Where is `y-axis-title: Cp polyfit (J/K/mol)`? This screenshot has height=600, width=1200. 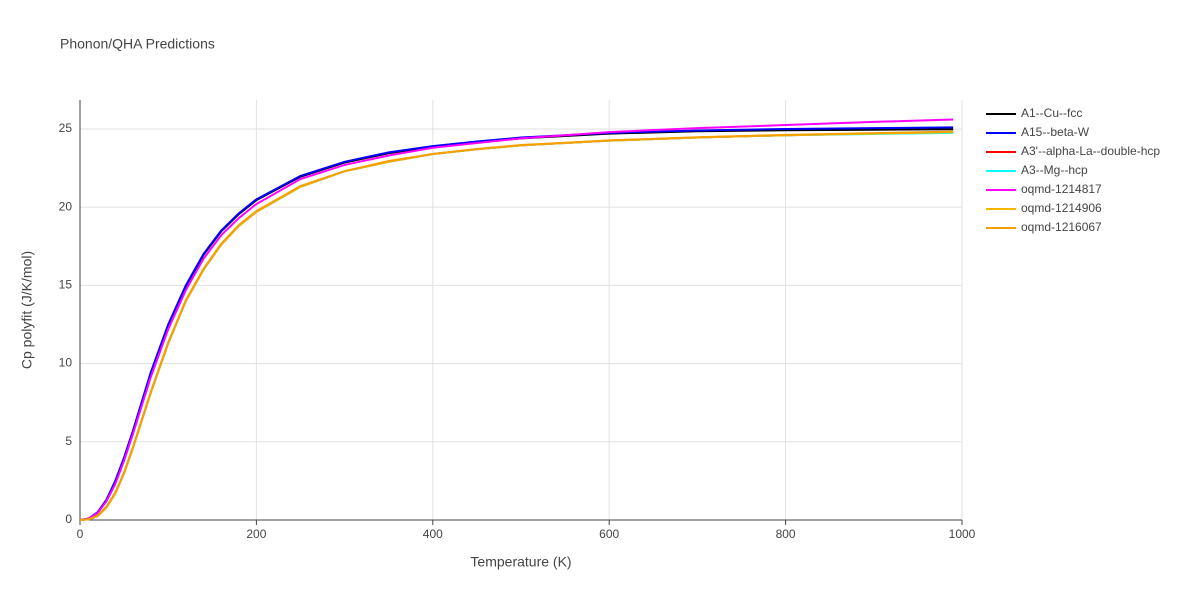
y-axis-title: Cp polyfit (J/K/mol) is located at coordinates (27, 310).